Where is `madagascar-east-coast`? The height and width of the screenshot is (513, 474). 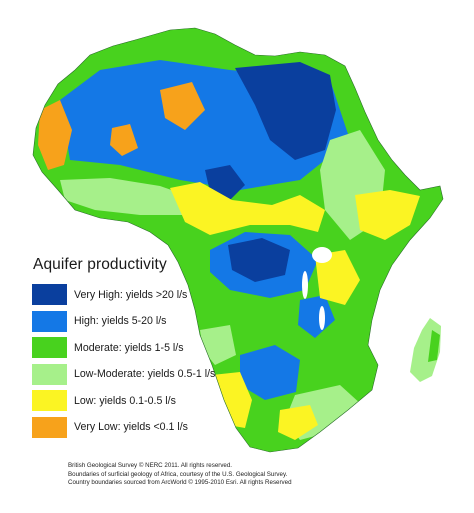
madagascar-east-coast is located at coordinates (434, 346).